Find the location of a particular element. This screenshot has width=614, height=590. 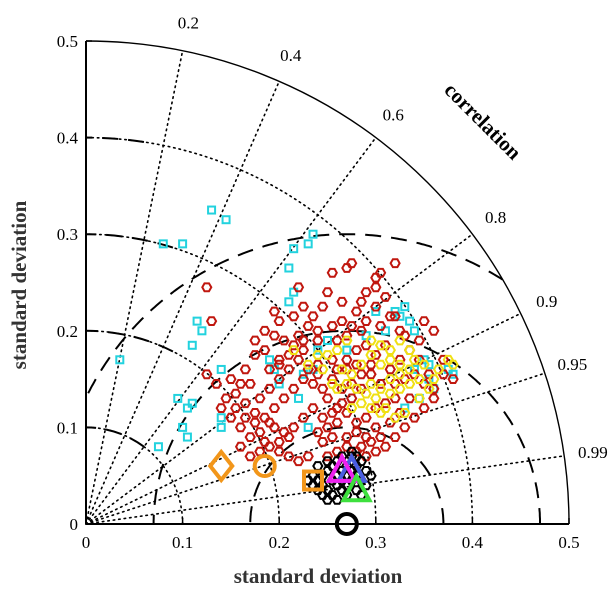

x-tick-label: 0.1 is located at coordinates (182, 542).